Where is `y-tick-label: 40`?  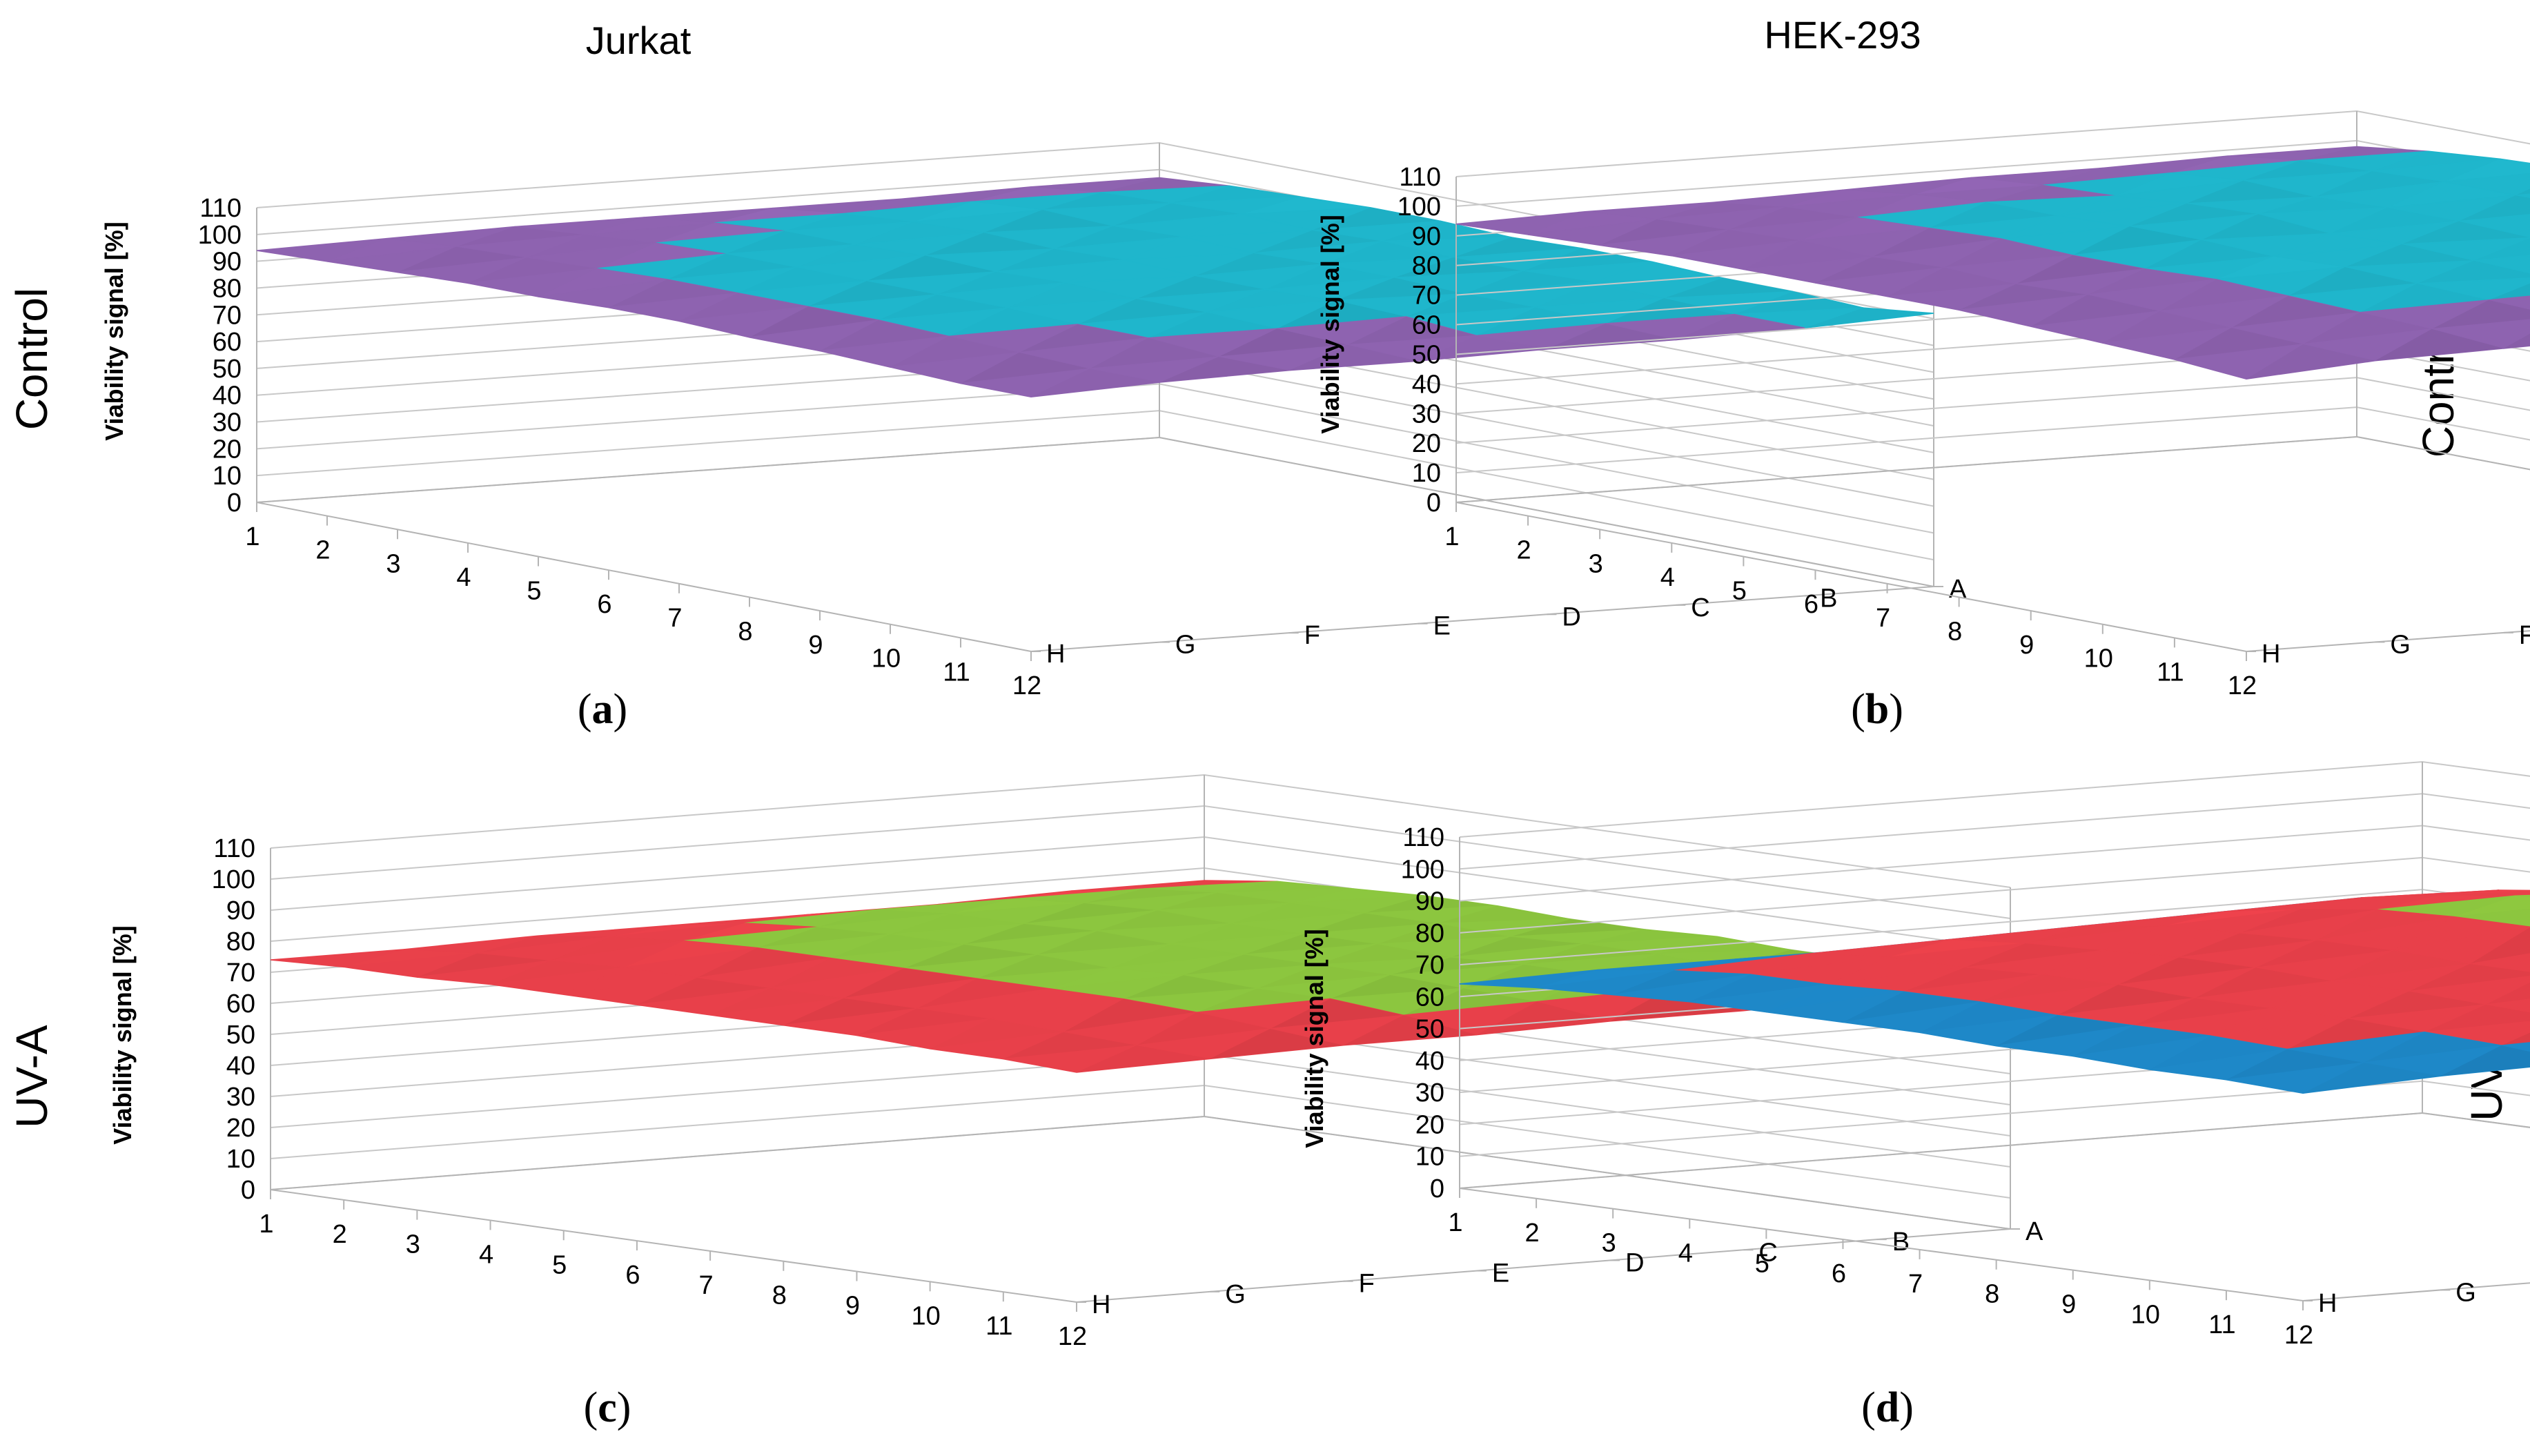
y-tick-label: 40 is located at coordinates (240, 1066).